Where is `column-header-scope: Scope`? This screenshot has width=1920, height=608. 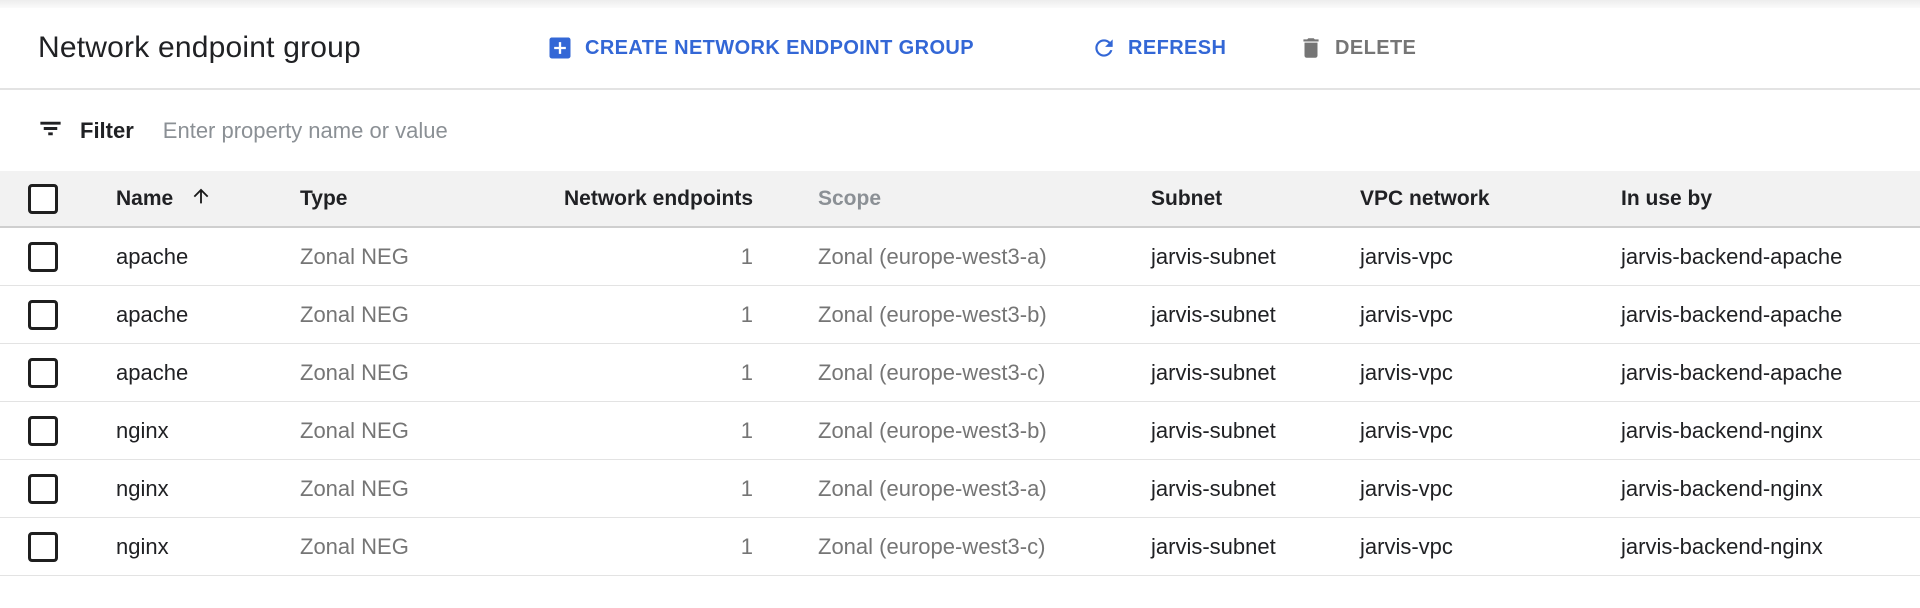
column-header-scope: Scope is located at coordinates (850, 198).